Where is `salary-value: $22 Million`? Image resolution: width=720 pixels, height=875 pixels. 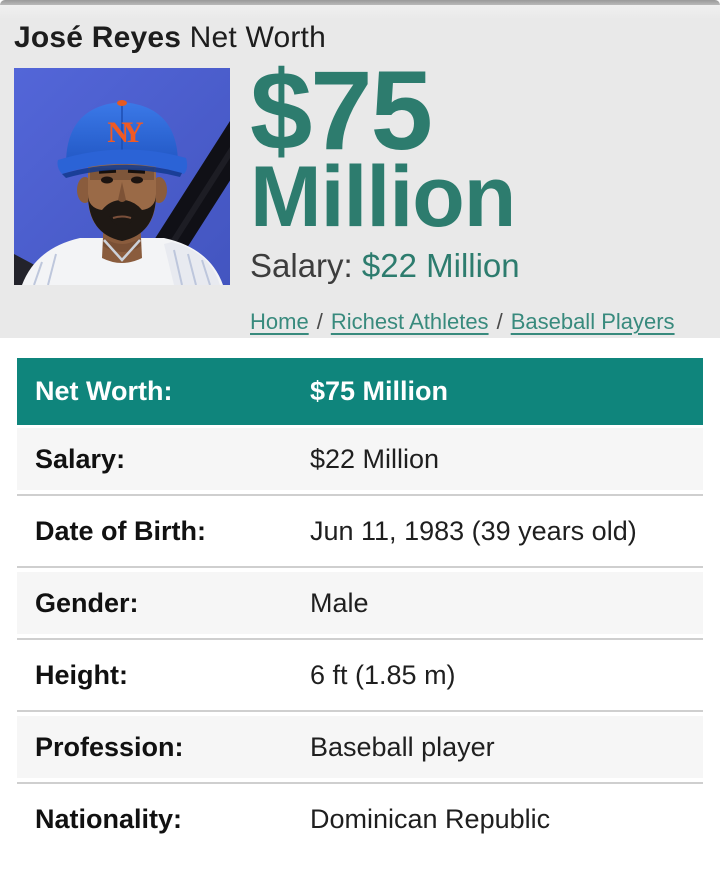
salary-value: $22 Million is located at coordinates (440, 265).